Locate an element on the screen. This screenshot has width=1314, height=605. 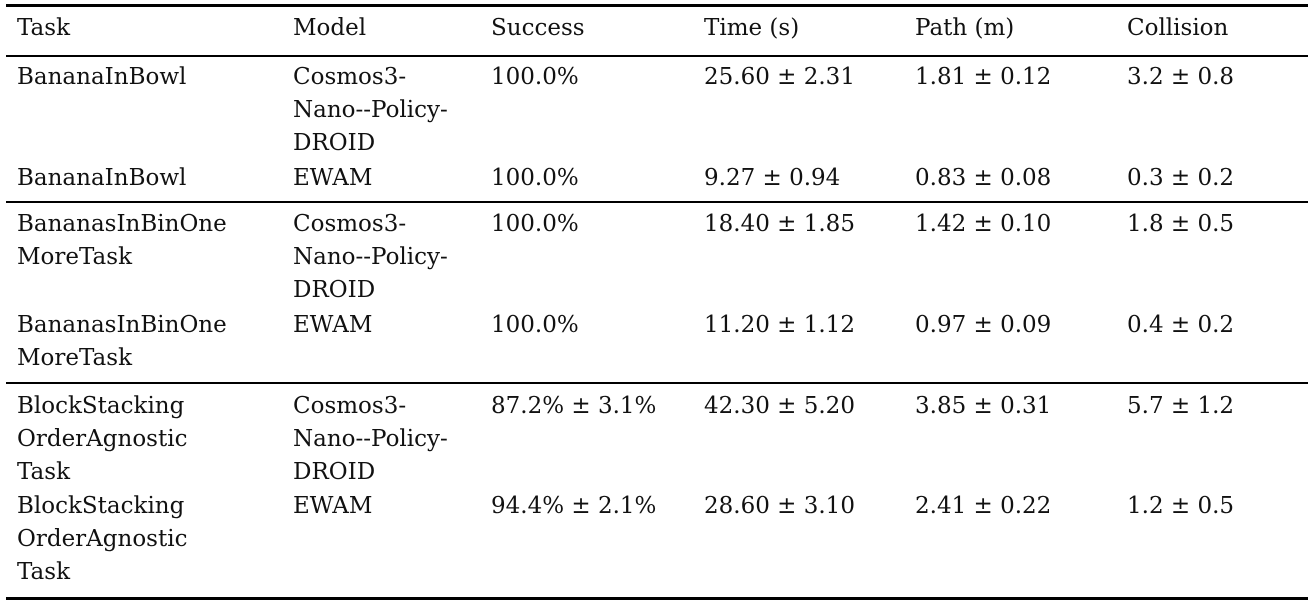
cell-path: 0.83 ± 0.08 is located at coordinates (983, 178).